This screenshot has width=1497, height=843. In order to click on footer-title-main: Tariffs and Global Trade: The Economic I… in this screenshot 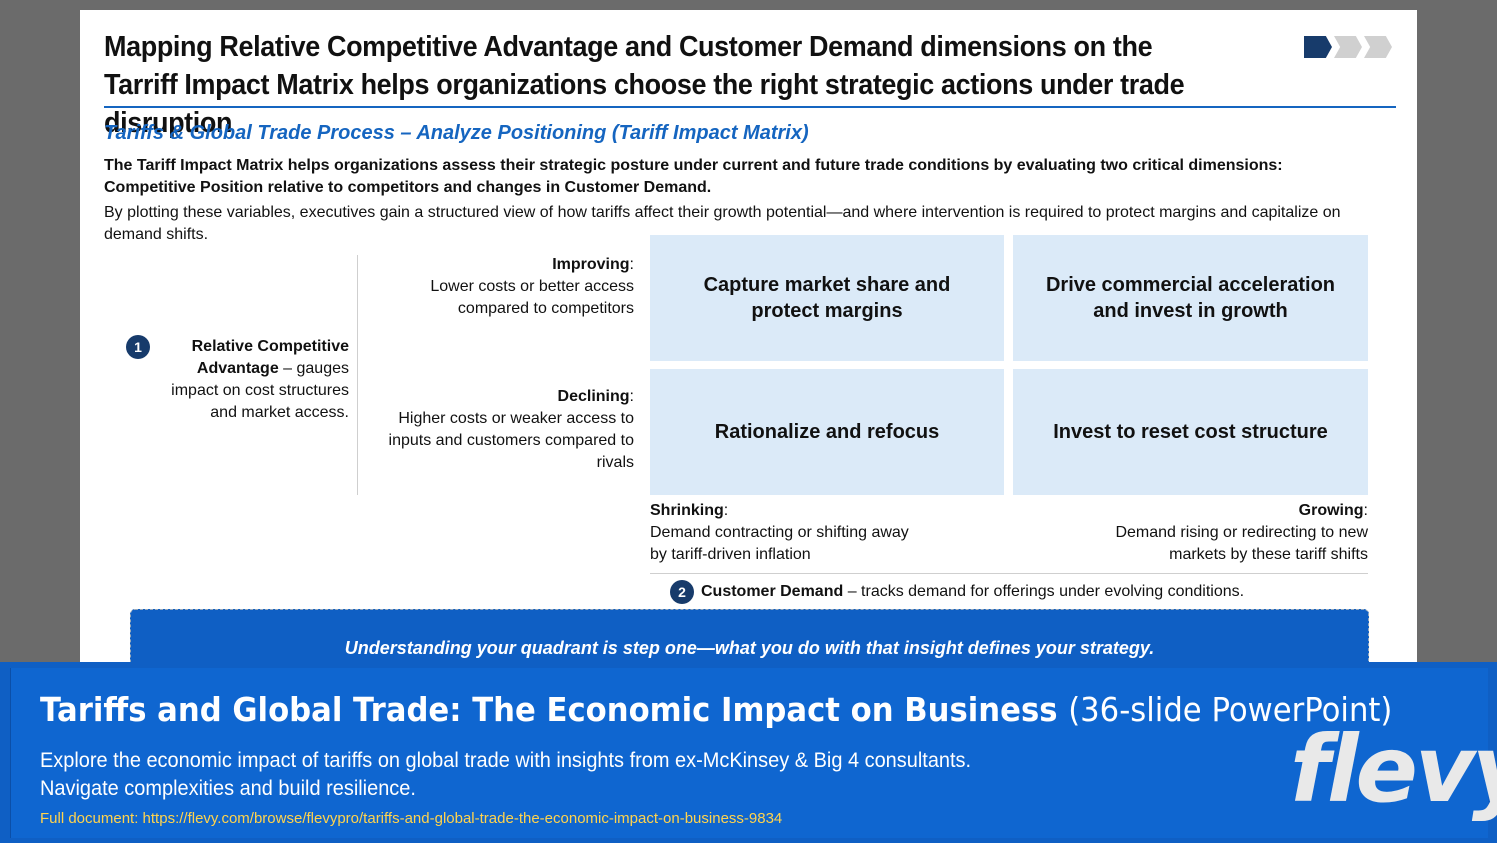, I will do `click(549, 709)`.